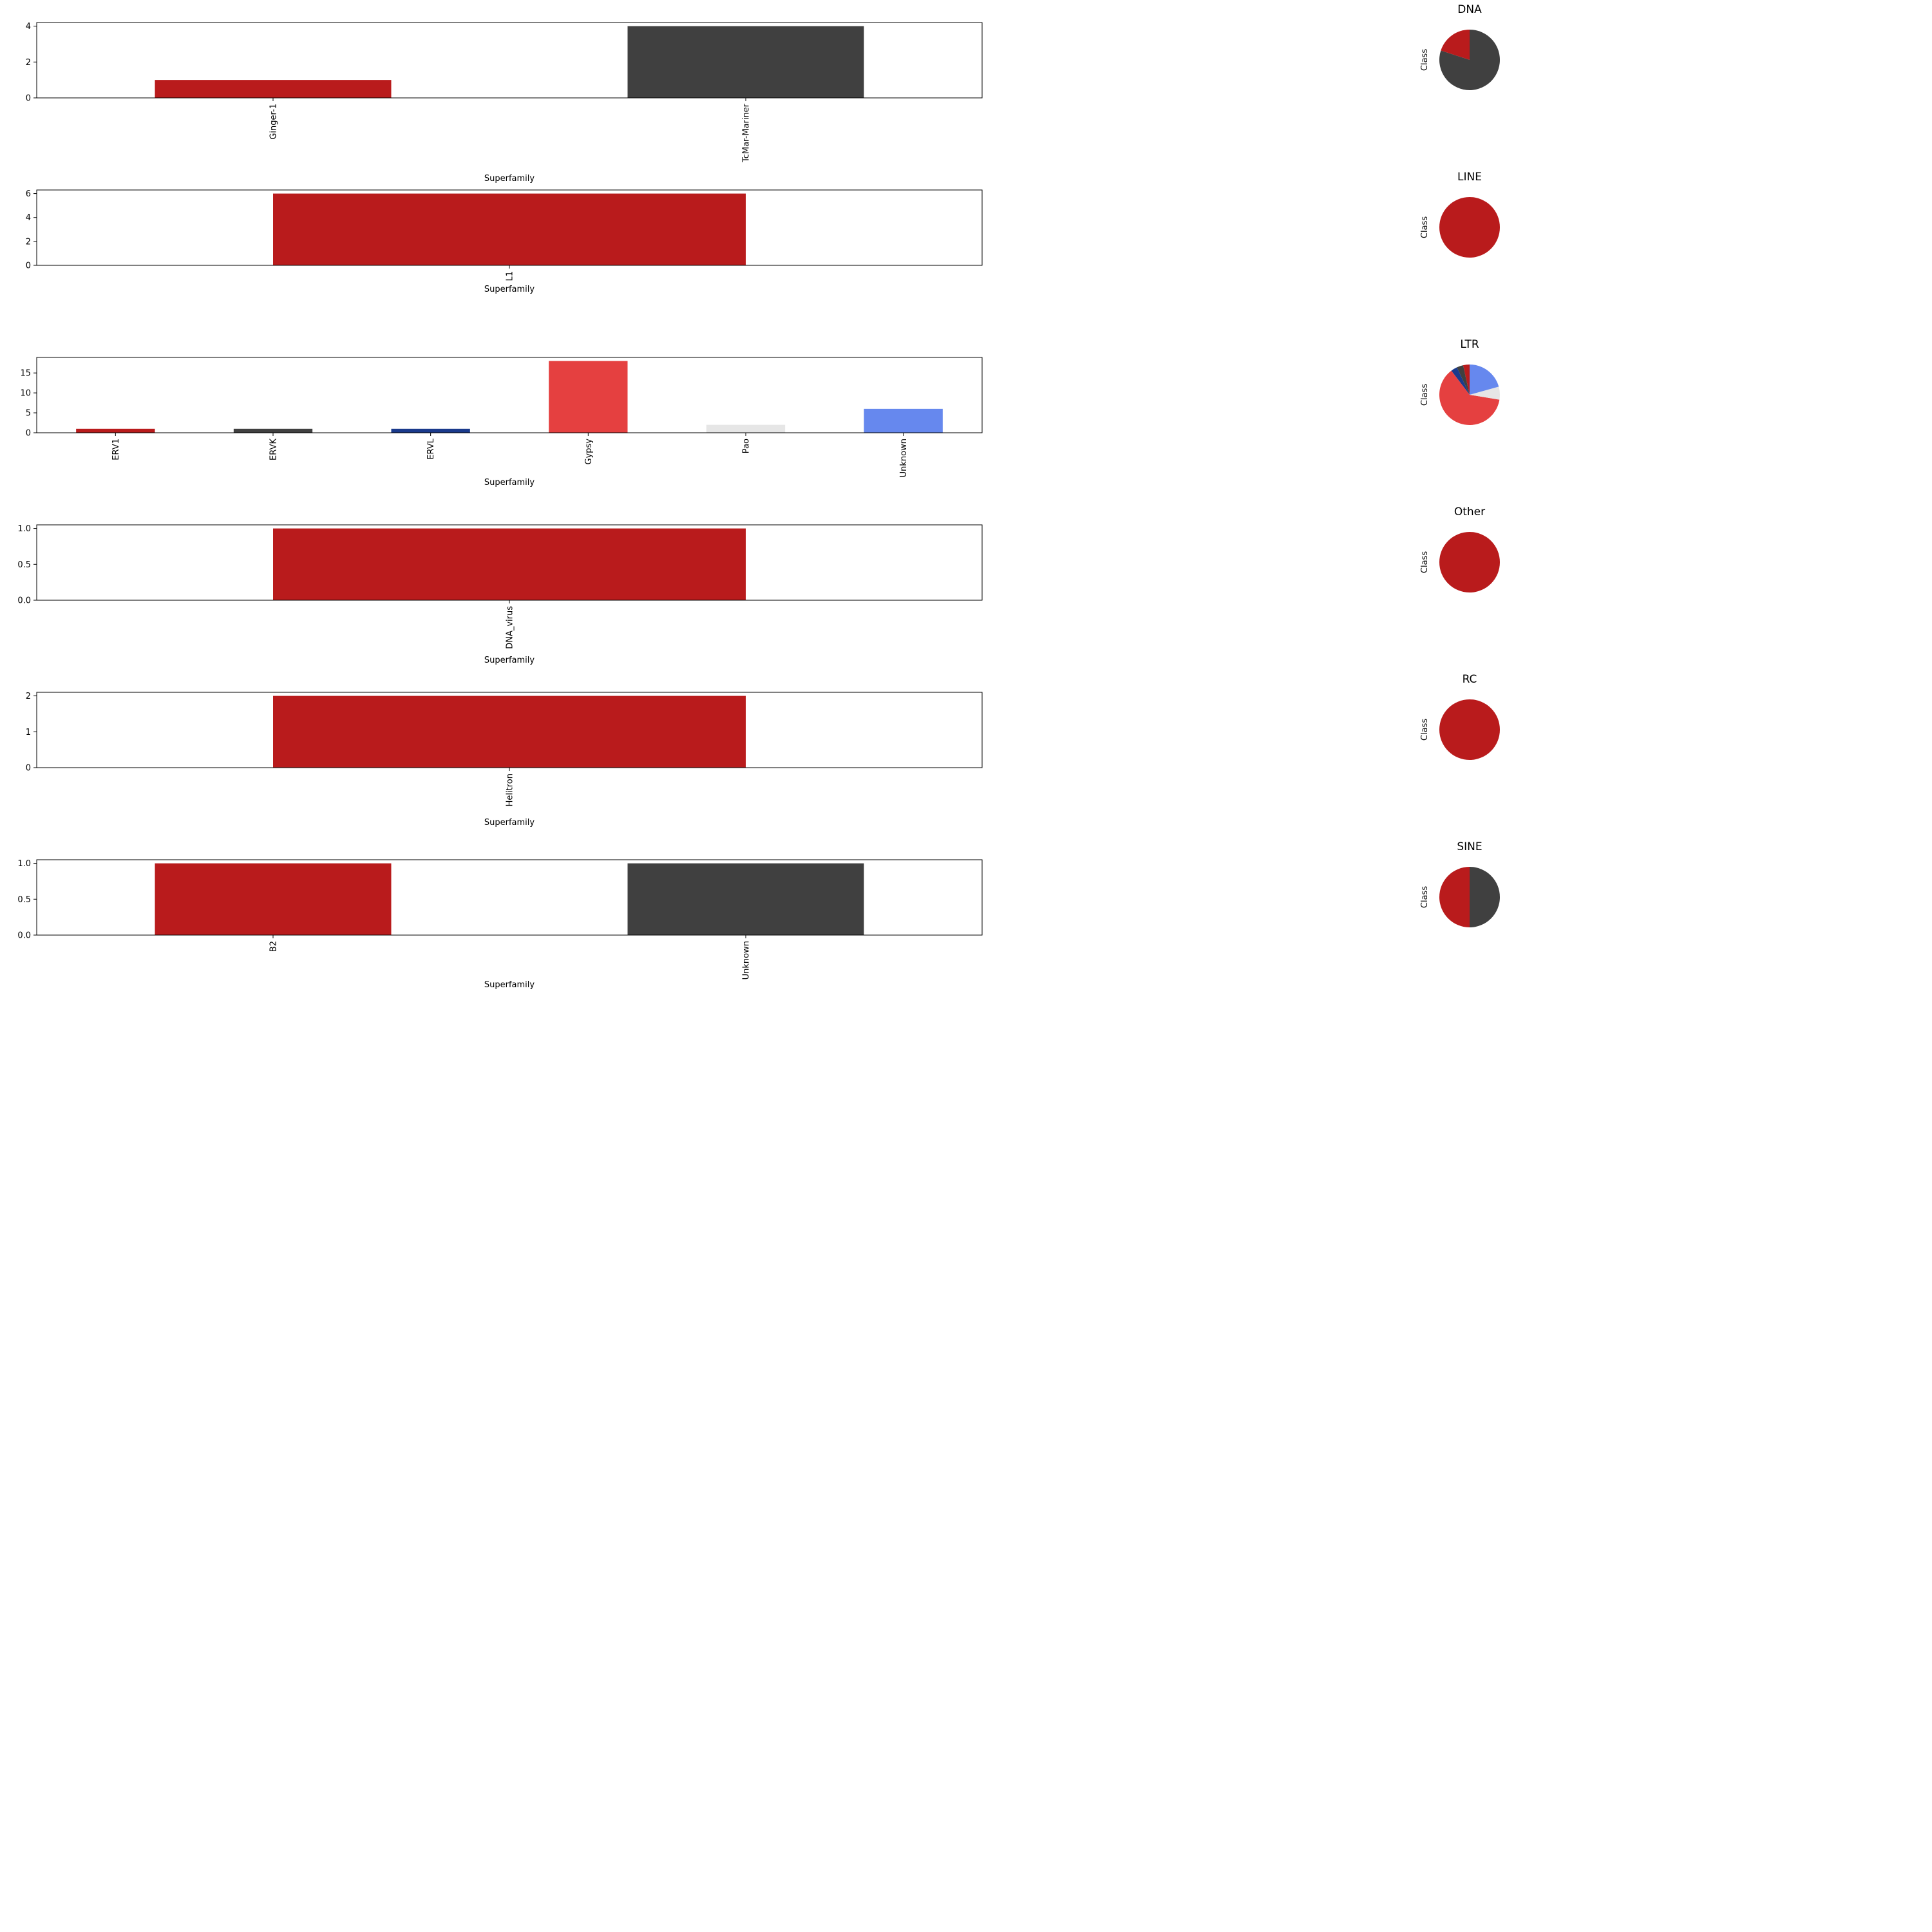  Describe the element at coordinates (1469, 177) in the screenshot. I see `pie-title: LINE` at that location.